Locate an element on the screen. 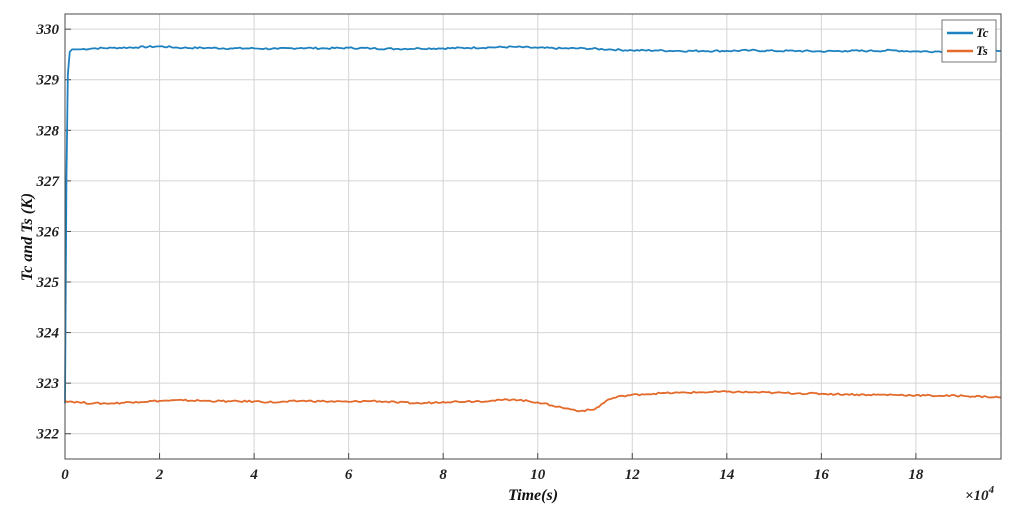 The height and width of the screenshot is (526, 1024). y-tick-label-8: 330 is located at coordinates (48, 30).